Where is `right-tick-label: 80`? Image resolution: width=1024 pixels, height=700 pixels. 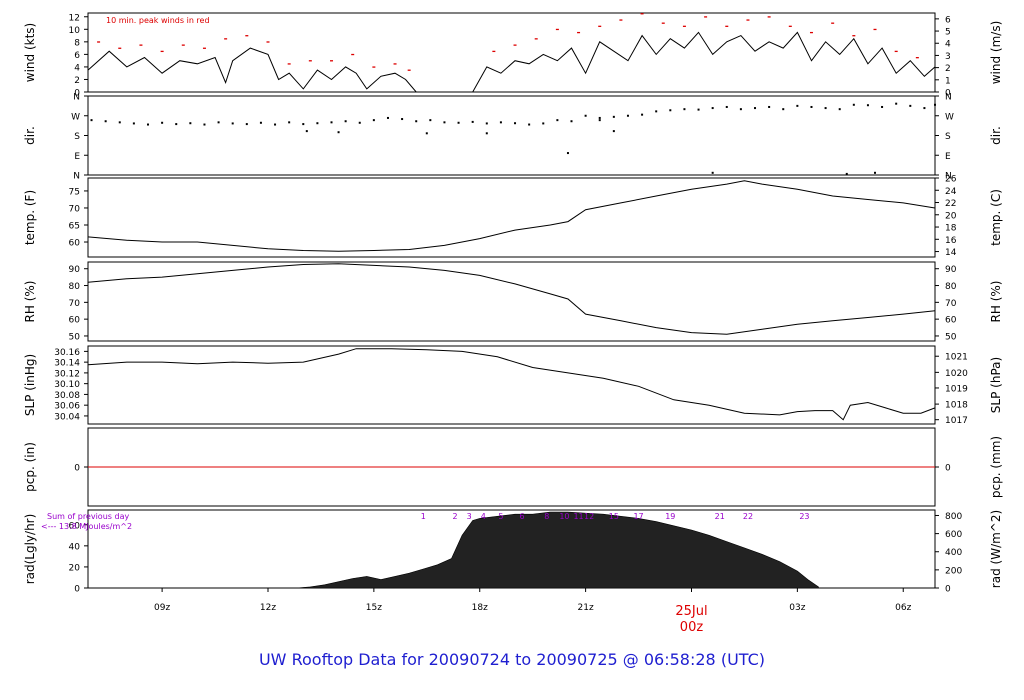 right-tick-label: 80 is located at coordinates (951, 287).